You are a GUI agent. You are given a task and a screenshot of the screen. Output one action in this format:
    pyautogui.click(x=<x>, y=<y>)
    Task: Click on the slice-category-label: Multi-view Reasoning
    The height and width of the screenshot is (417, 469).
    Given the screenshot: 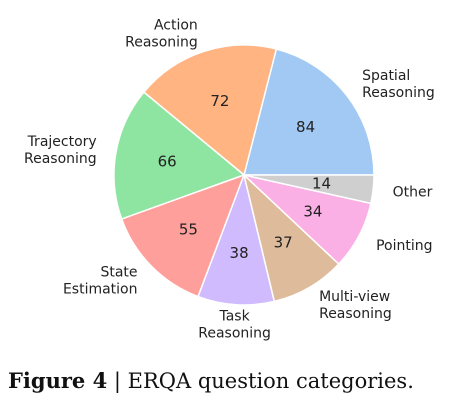 What is the action you would take?
    pyautogui.click(x=355, y=305)
    